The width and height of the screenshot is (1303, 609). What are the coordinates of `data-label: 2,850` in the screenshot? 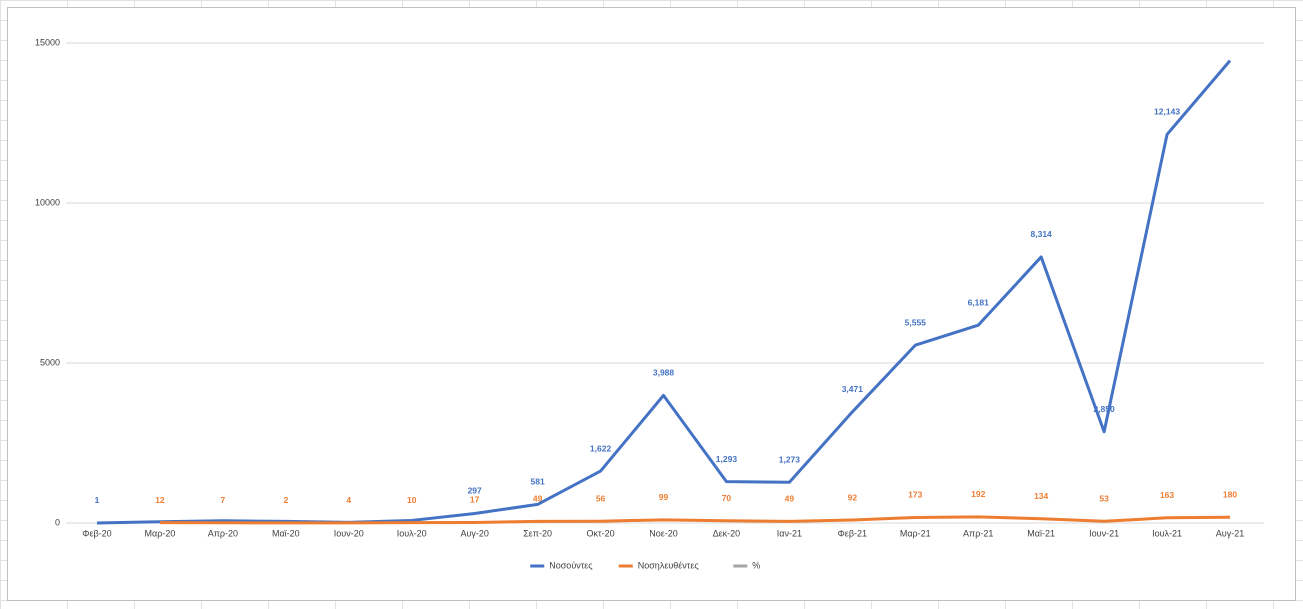 It's located at (1104, 409).